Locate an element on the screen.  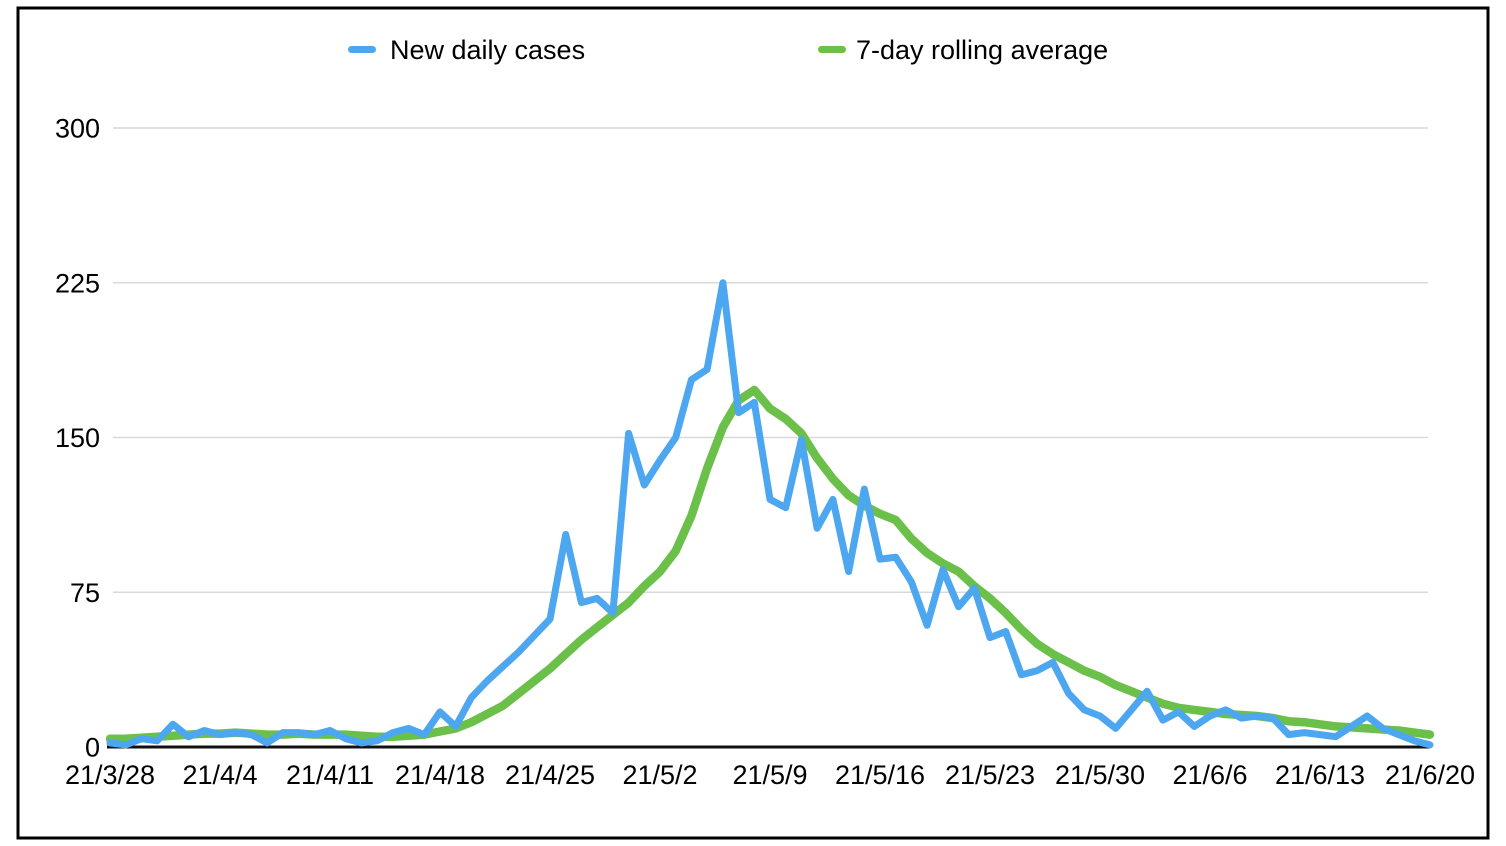
x-tick-label: 21/5/16 is located at coordinates (880, 775).